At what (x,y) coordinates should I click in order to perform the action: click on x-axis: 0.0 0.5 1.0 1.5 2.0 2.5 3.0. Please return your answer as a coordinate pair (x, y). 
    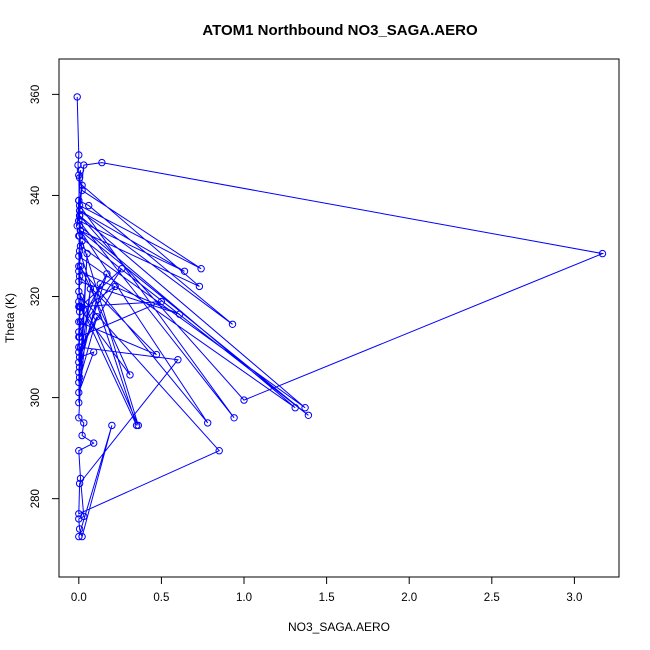
    Looking at the image, I should click on (326, 590).